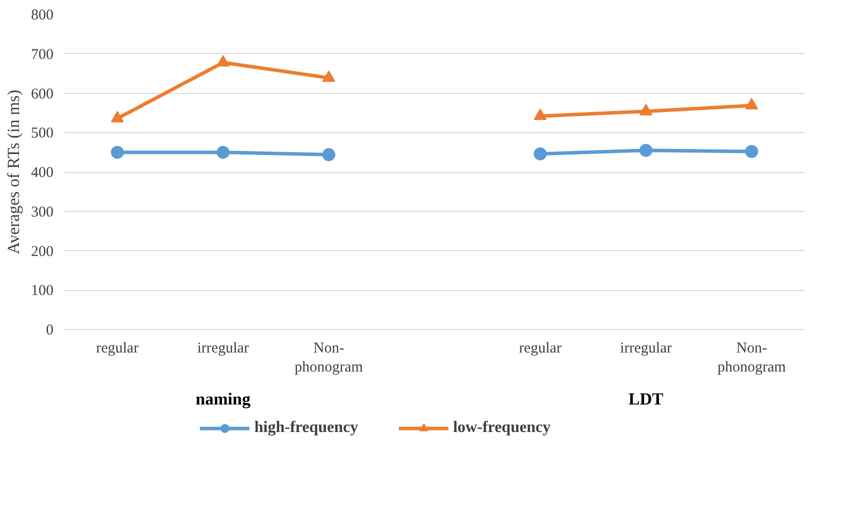 This screenshot has height=508, width=860. What do you see at coordinates (13, 172) in the screenshot?
I see `y-axis-title: Averages of RTs (in ms)` at bounding box center [13, 172].